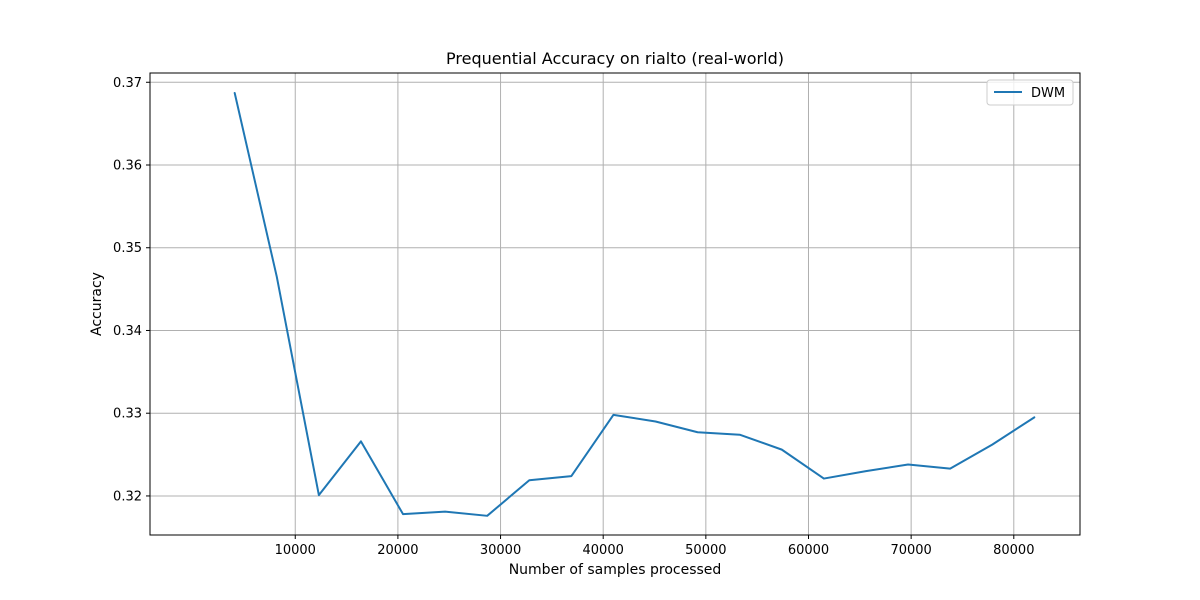 The image size is (1200, 600). Describe the element at coordinates (705, 550) in the screenshot. I see `x-tick-label: 50000` at that location.